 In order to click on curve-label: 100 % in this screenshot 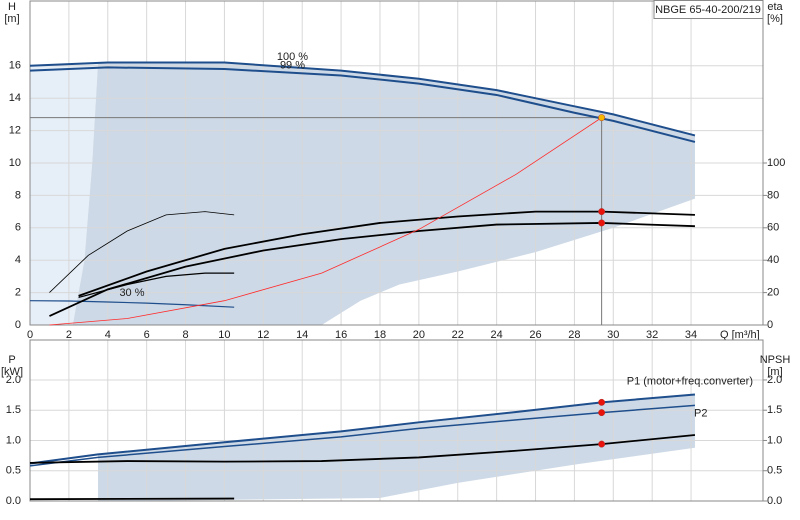, I will do `click(292, 57)`.